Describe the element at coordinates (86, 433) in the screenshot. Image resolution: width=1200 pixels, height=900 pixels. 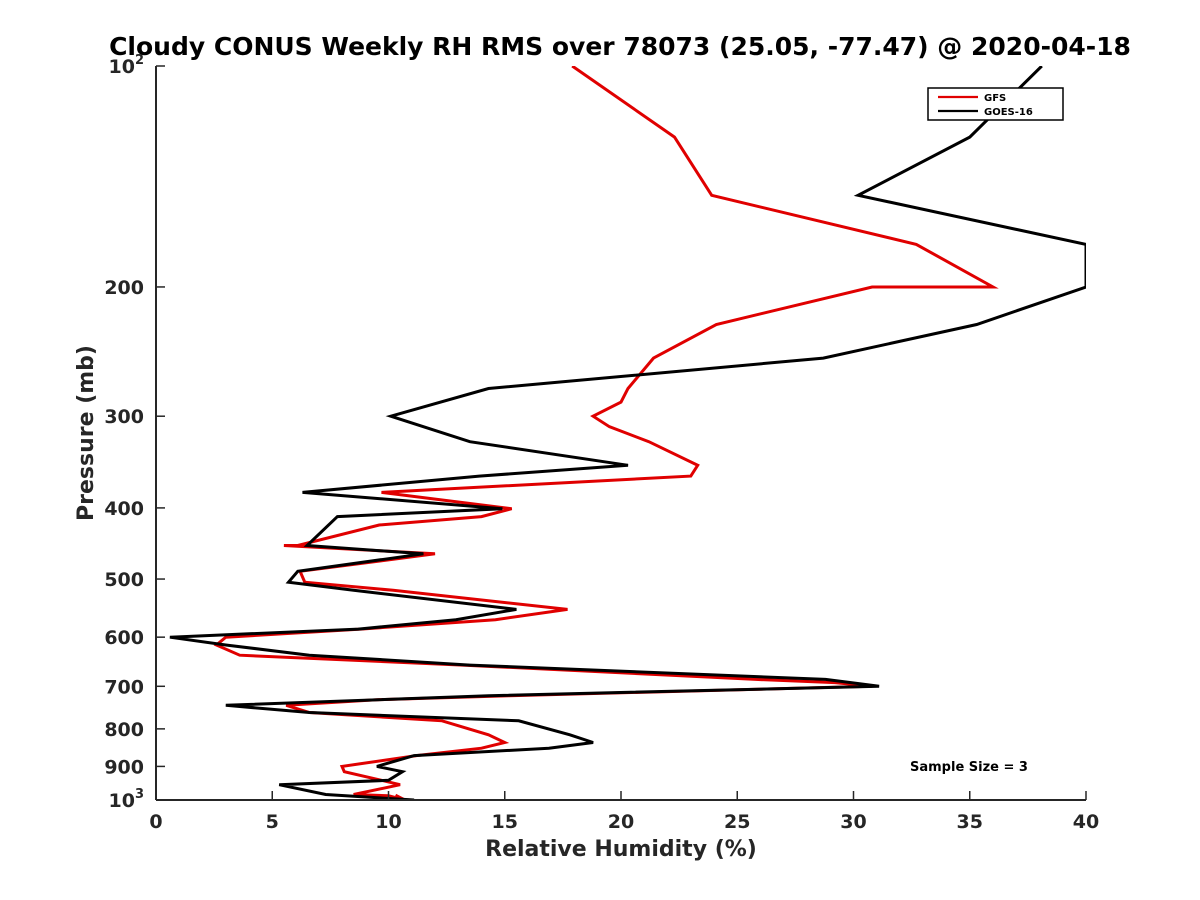
I see `y-axis-label: Pressure (mb)` at that location.